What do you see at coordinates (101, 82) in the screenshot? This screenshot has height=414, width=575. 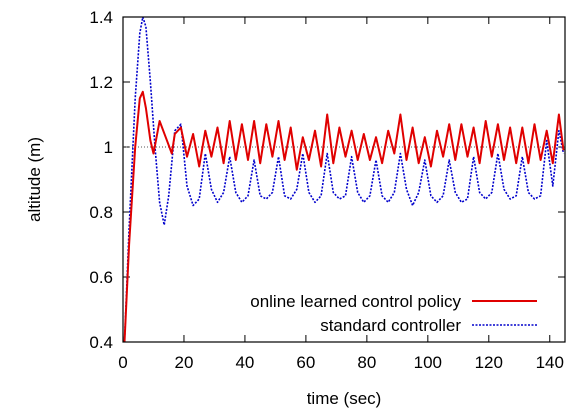 I see `y-tick-label: 1.2` at bounding box center [101, 82].